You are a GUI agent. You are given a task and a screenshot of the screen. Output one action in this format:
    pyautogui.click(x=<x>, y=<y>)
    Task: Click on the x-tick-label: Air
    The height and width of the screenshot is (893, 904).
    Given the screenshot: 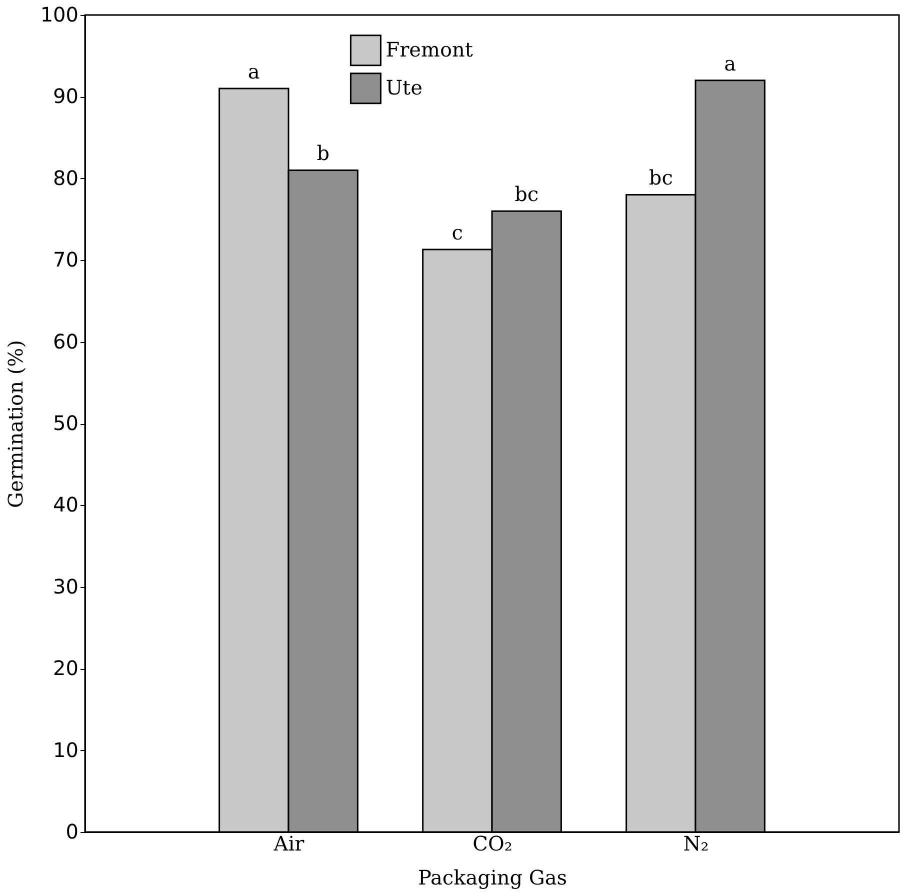 What is the action you would take?
    pyautogui.click(x=288, y=844)
    